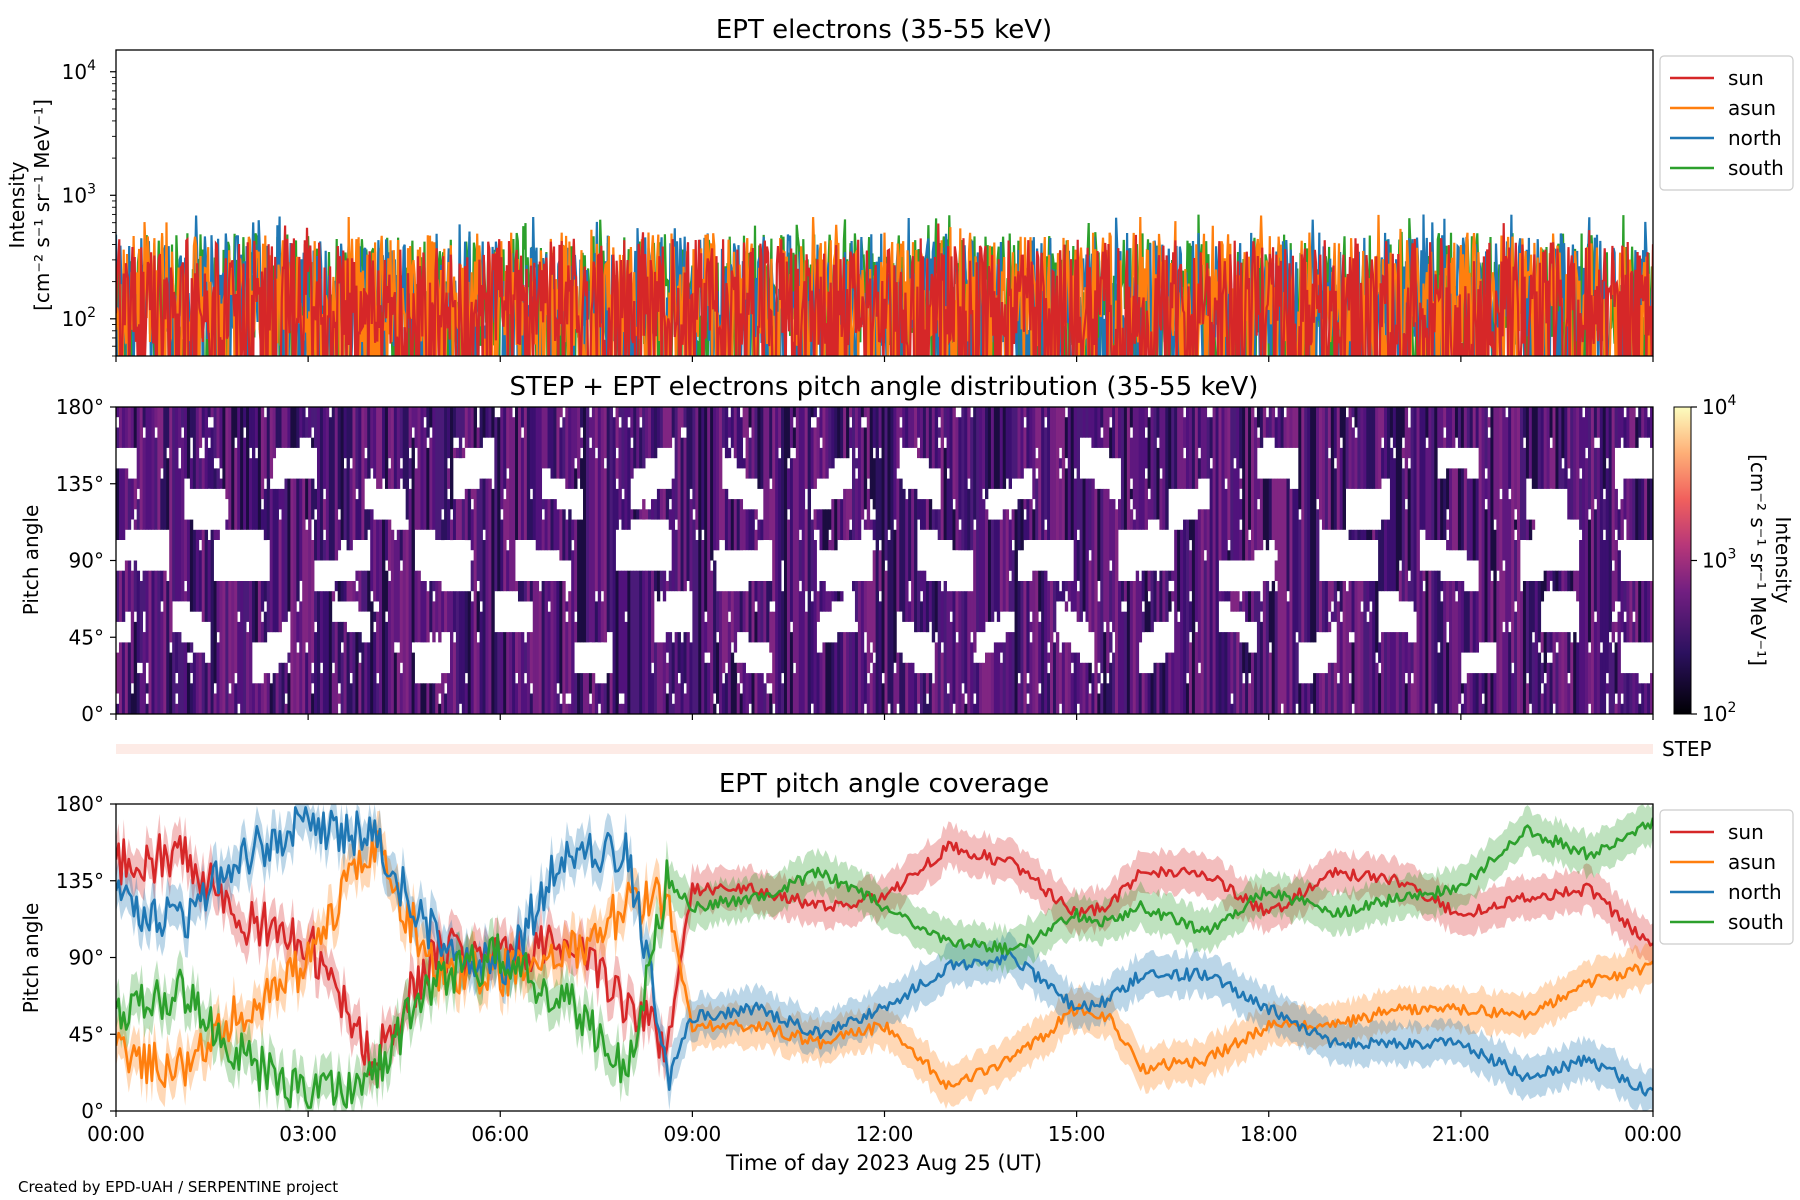  What do you see at coordinates (1269, 1134) in the screenshot?
I see `panel3-xtick-label: 18:00` at bounding box center [1269, 1134].